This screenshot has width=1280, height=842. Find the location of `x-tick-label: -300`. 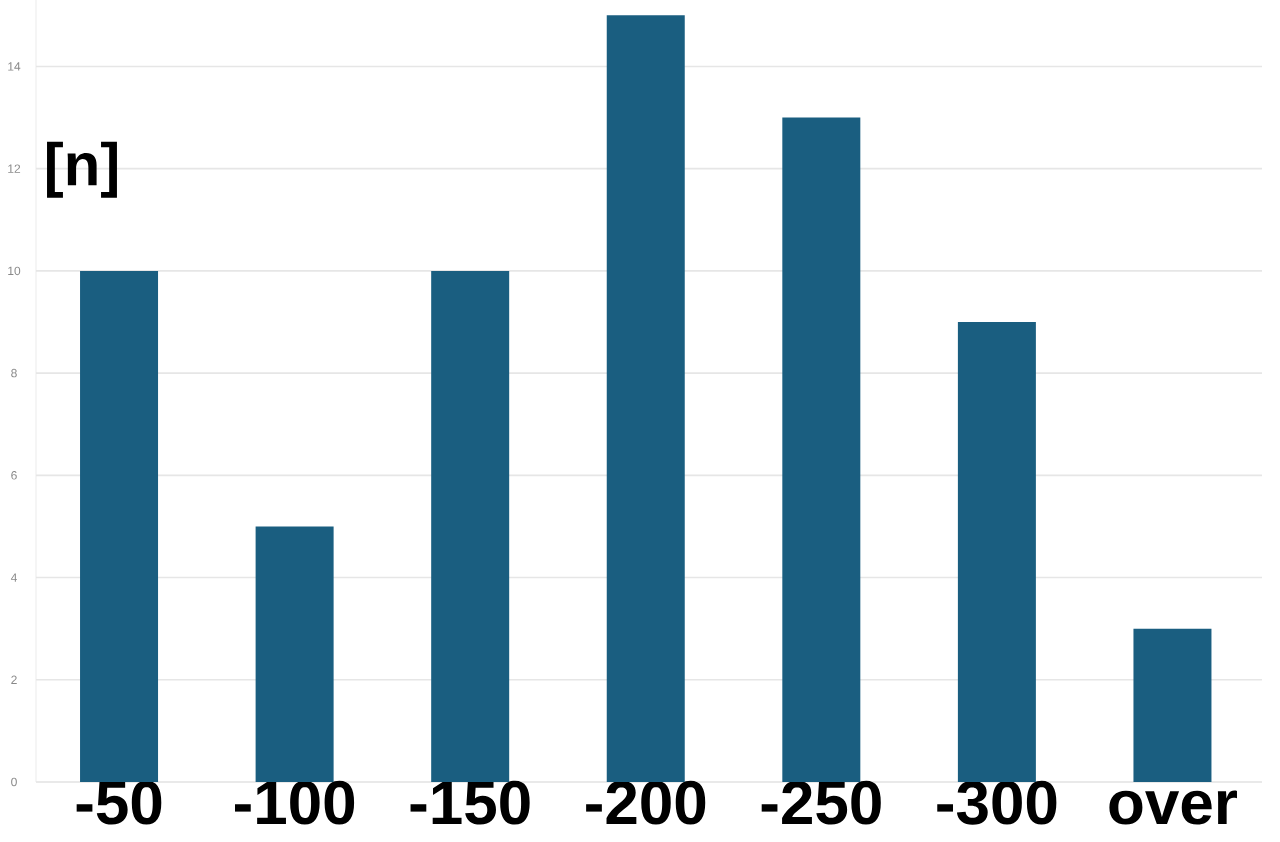

x-tick-label: -300 is located at coordinates (997, 802).